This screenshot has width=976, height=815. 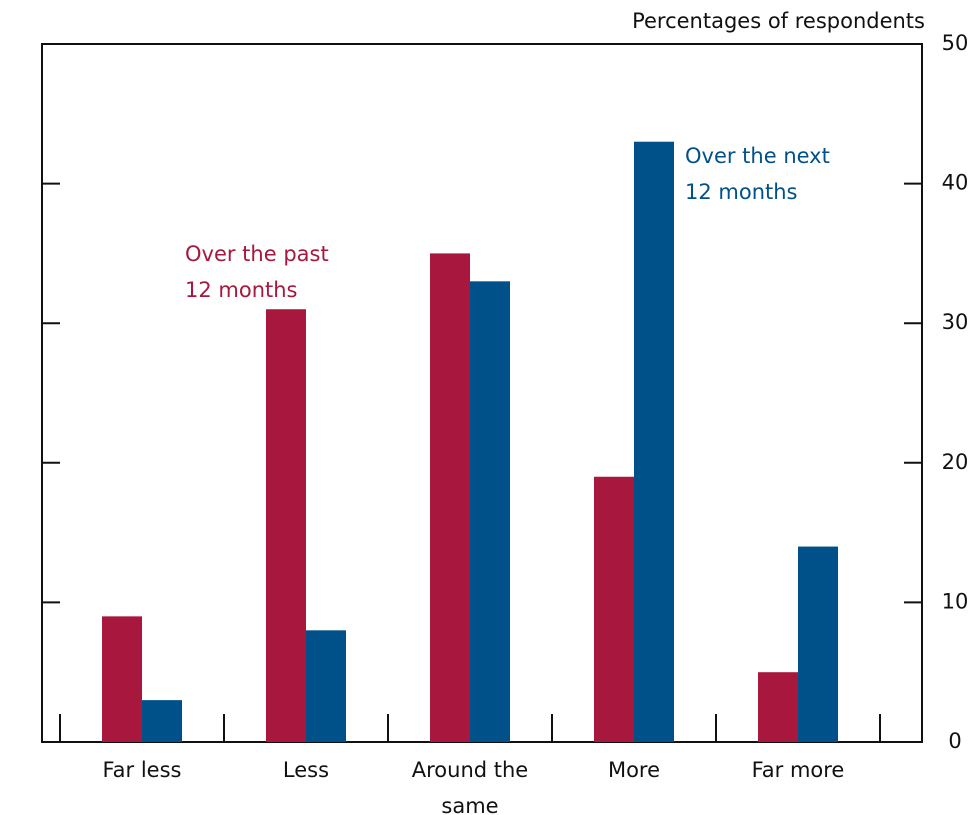 I want to click on x-tick-label: Less, so click(x=306, y=770).